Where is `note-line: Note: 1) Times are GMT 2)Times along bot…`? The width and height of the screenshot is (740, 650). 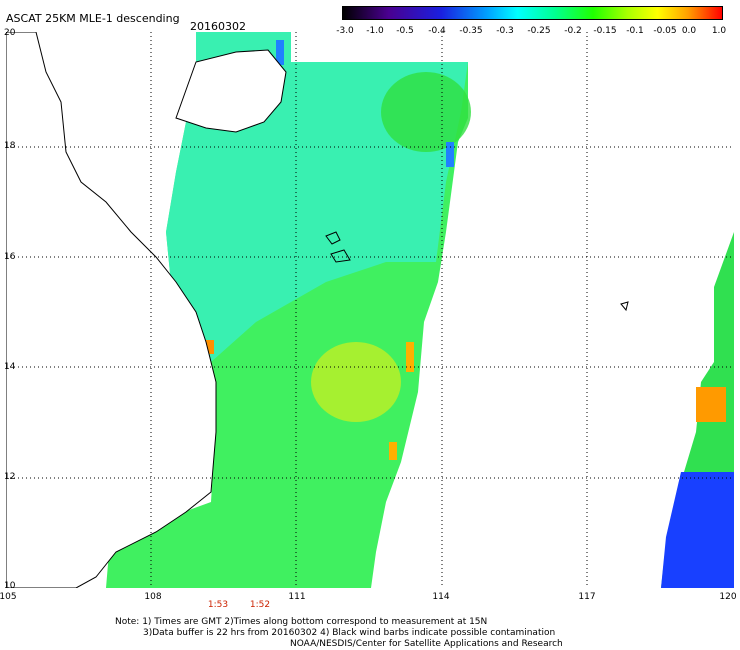
note-line: Note: 1) Times are GMT 2)Times along bot… is located at coordinates (301, 622).